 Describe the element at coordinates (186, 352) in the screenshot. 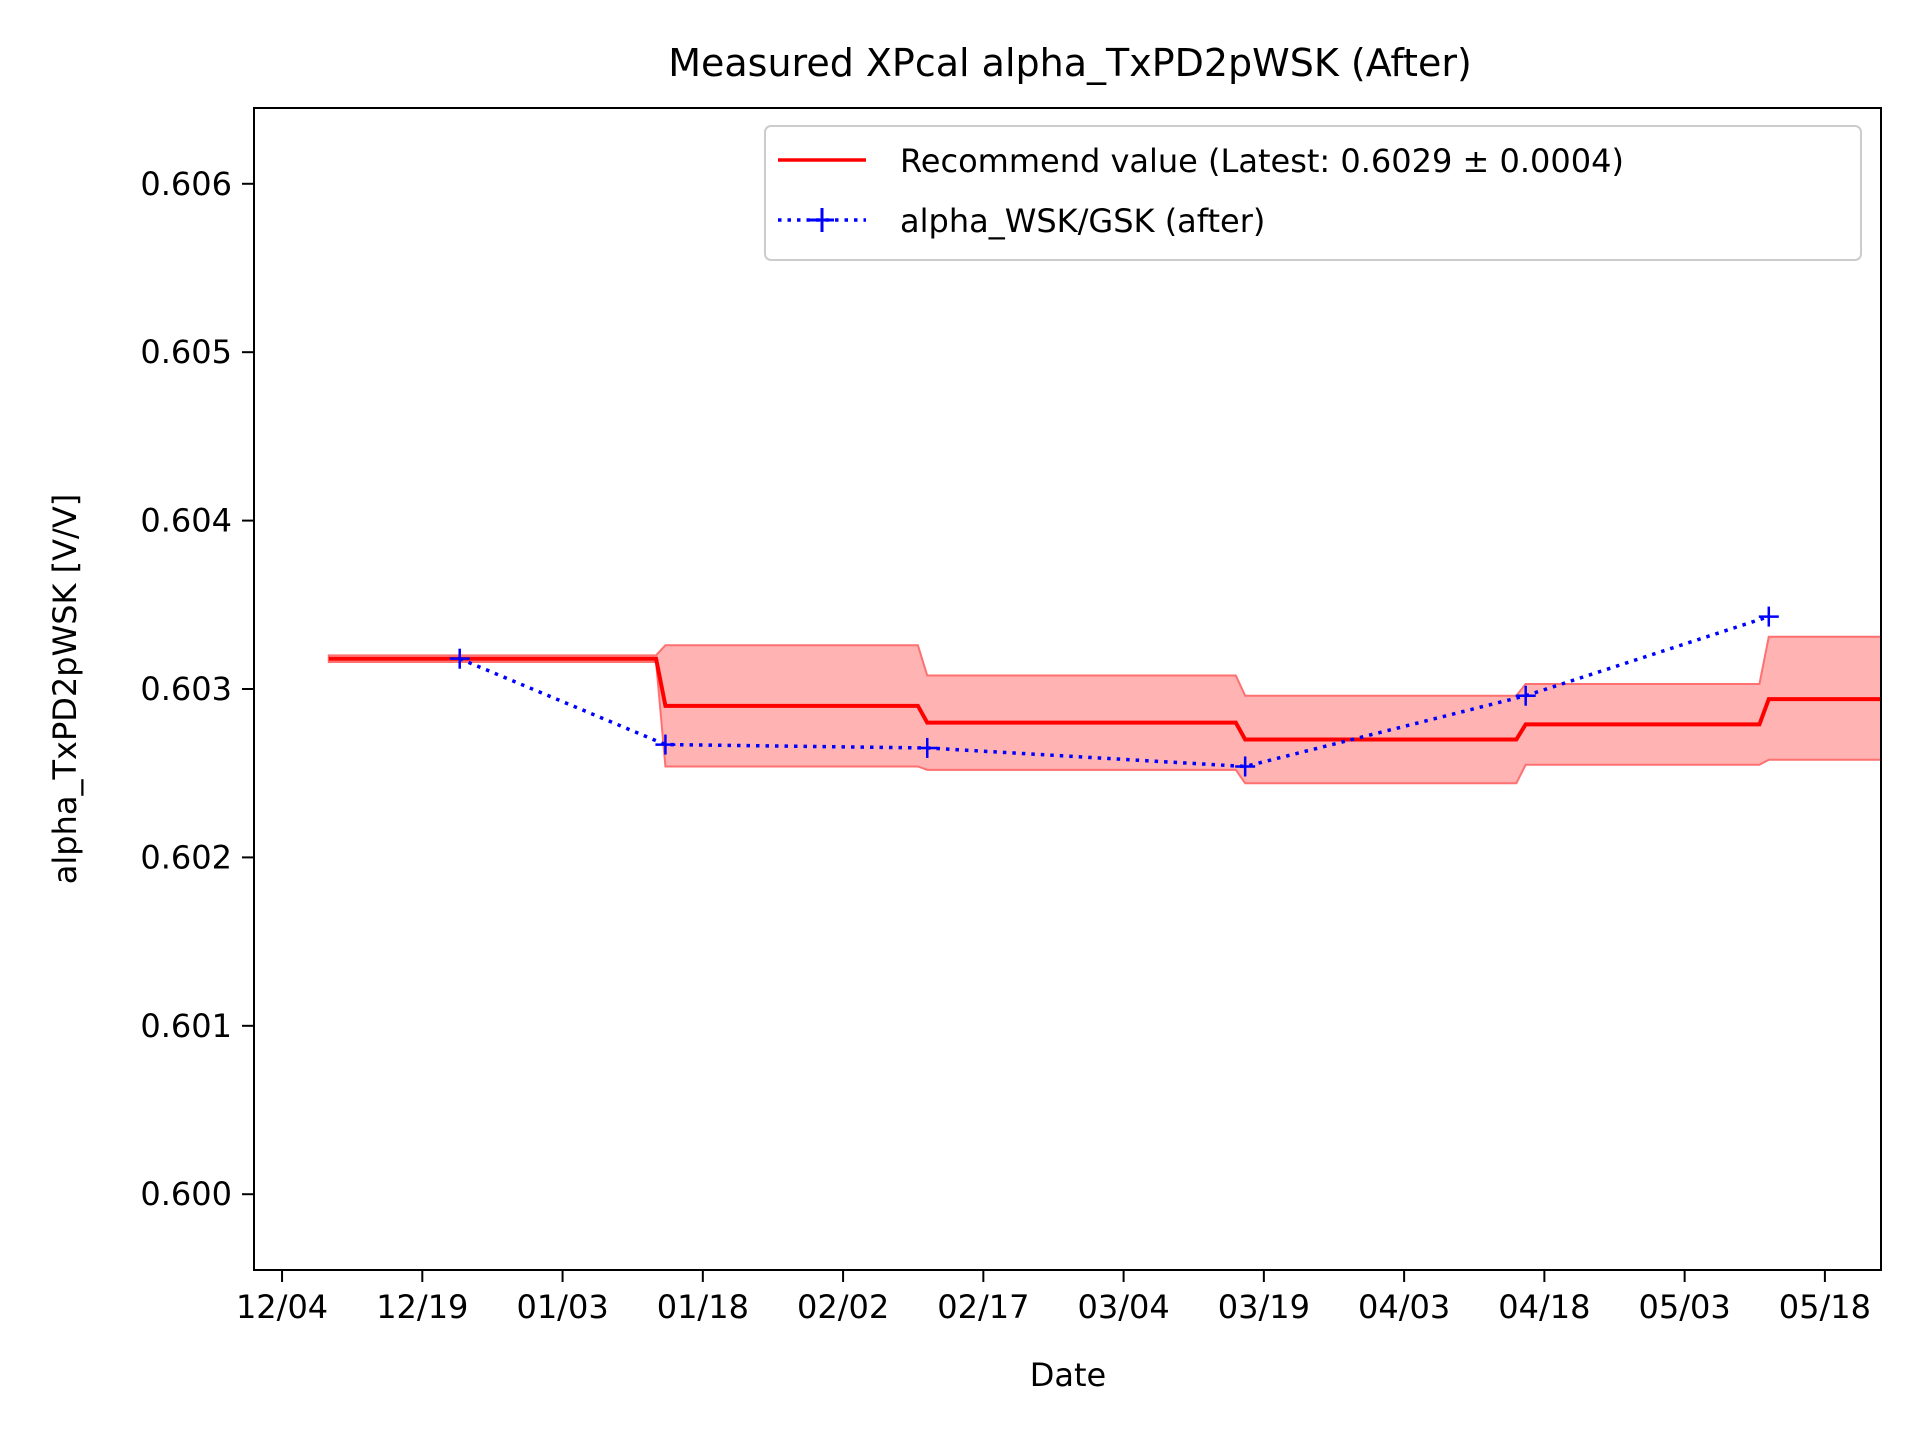

I see `y-tick-label: 0.605` at that location.